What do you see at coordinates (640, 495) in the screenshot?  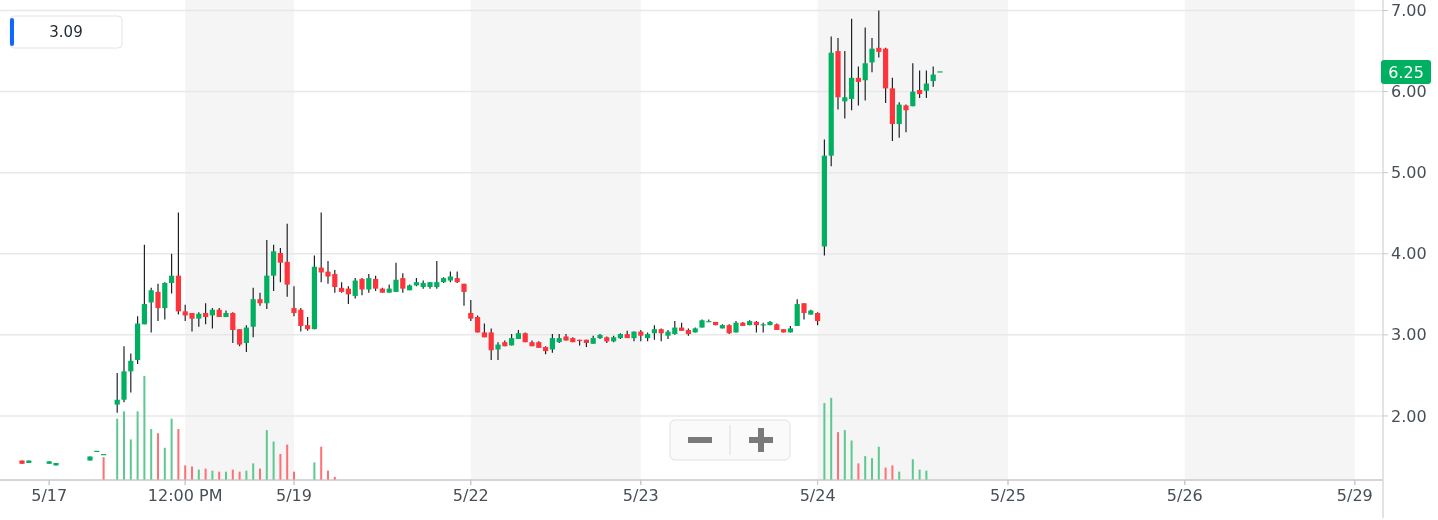 I see `x-tick-label: 5/23` at bounding box center [640, 495].